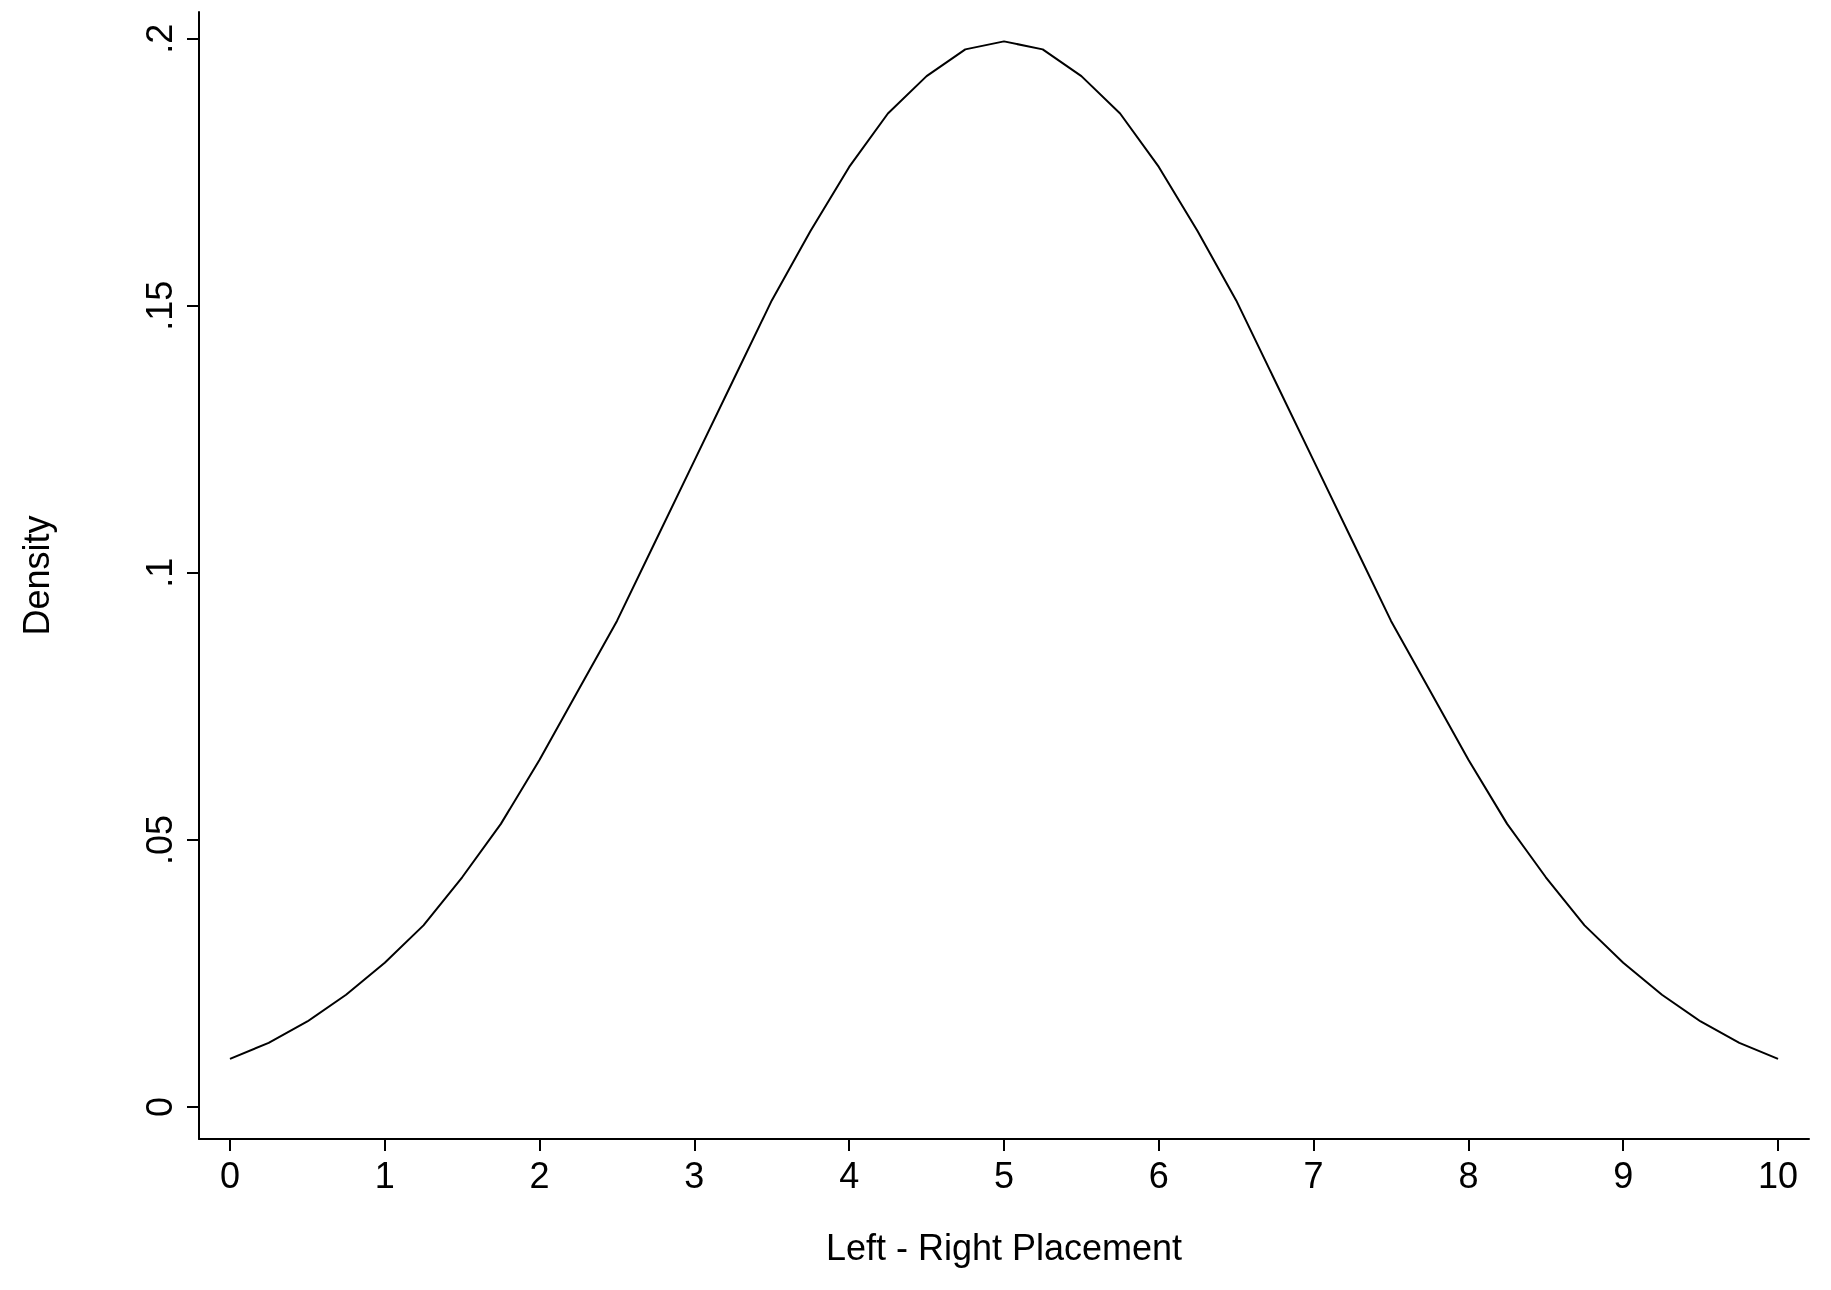 The image size is (1831, 1290). Describe the element at coordinates (1468, 1175) in the screenshot. I see `x-tick-label: 8` at that location.